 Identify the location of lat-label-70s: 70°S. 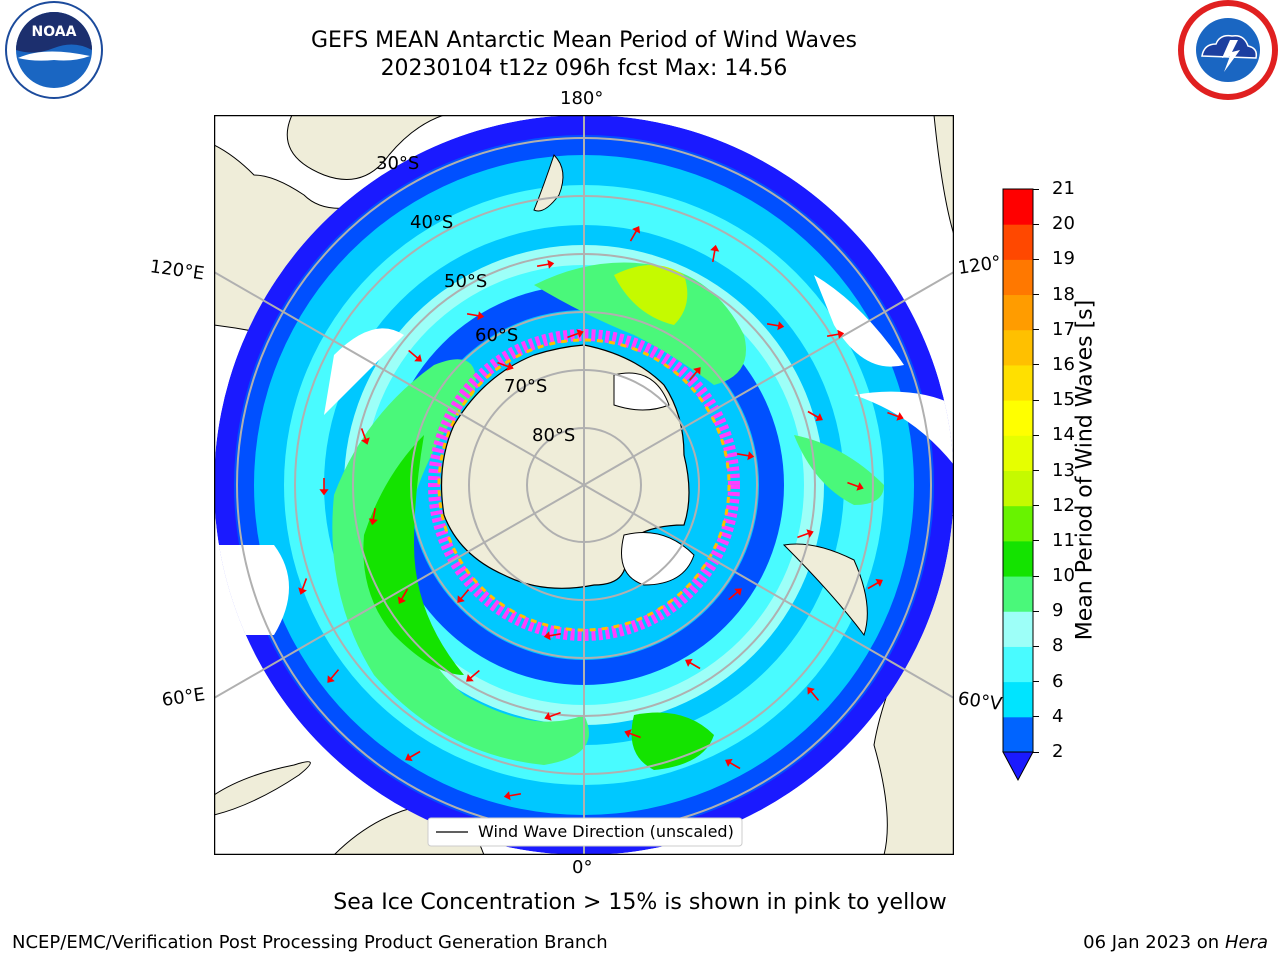
(525, 386).